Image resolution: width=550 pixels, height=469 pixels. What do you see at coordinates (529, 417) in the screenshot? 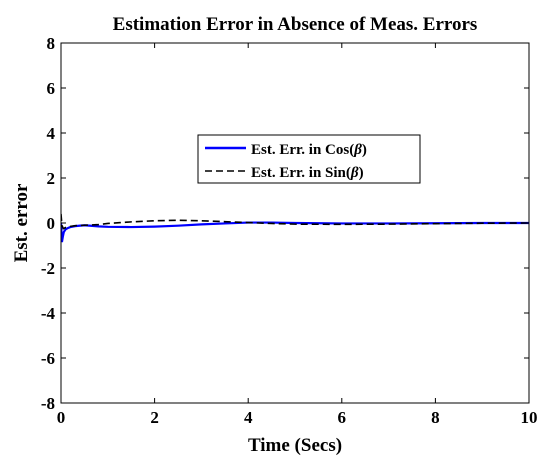
I see `x-tick-label: 10` at bounding box center [529, 417].